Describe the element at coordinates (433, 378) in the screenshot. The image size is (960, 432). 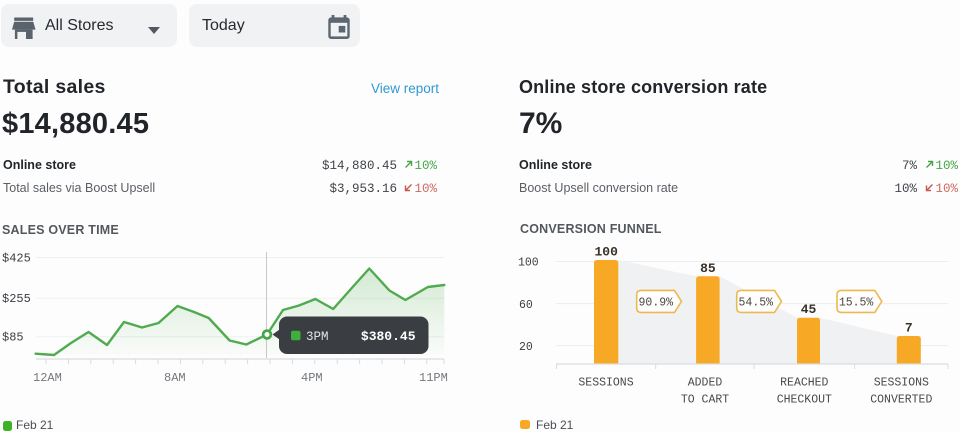
I see `svg-text: 11PM` at that location.